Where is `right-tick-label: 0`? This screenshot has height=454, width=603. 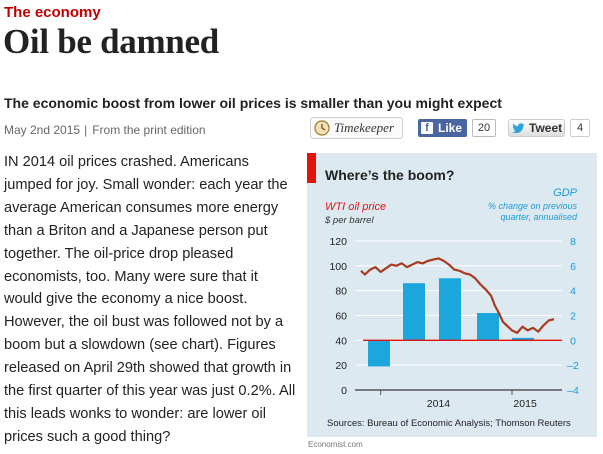
right-tick-label: 0 is located at coordinates (573, 341).